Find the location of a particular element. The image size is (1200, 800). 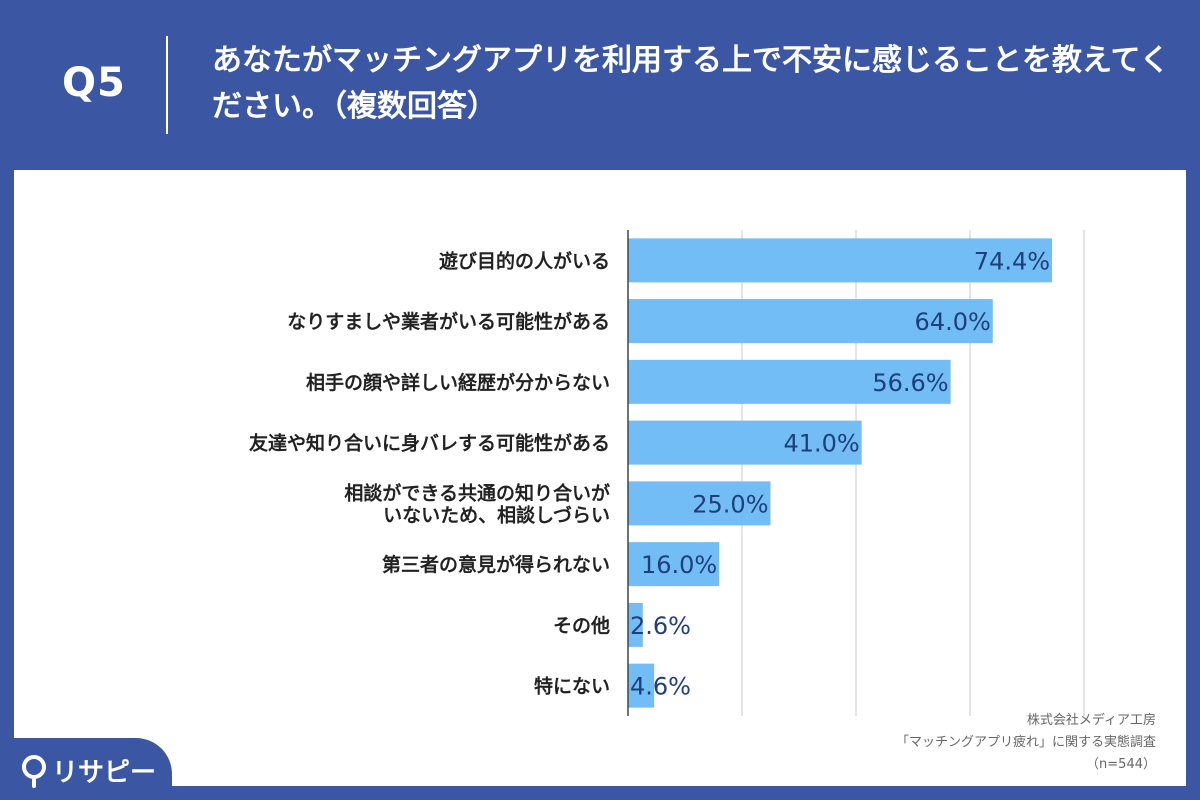

source-company: 株式会社メディア工房 is located at coordinates (1091, 720).